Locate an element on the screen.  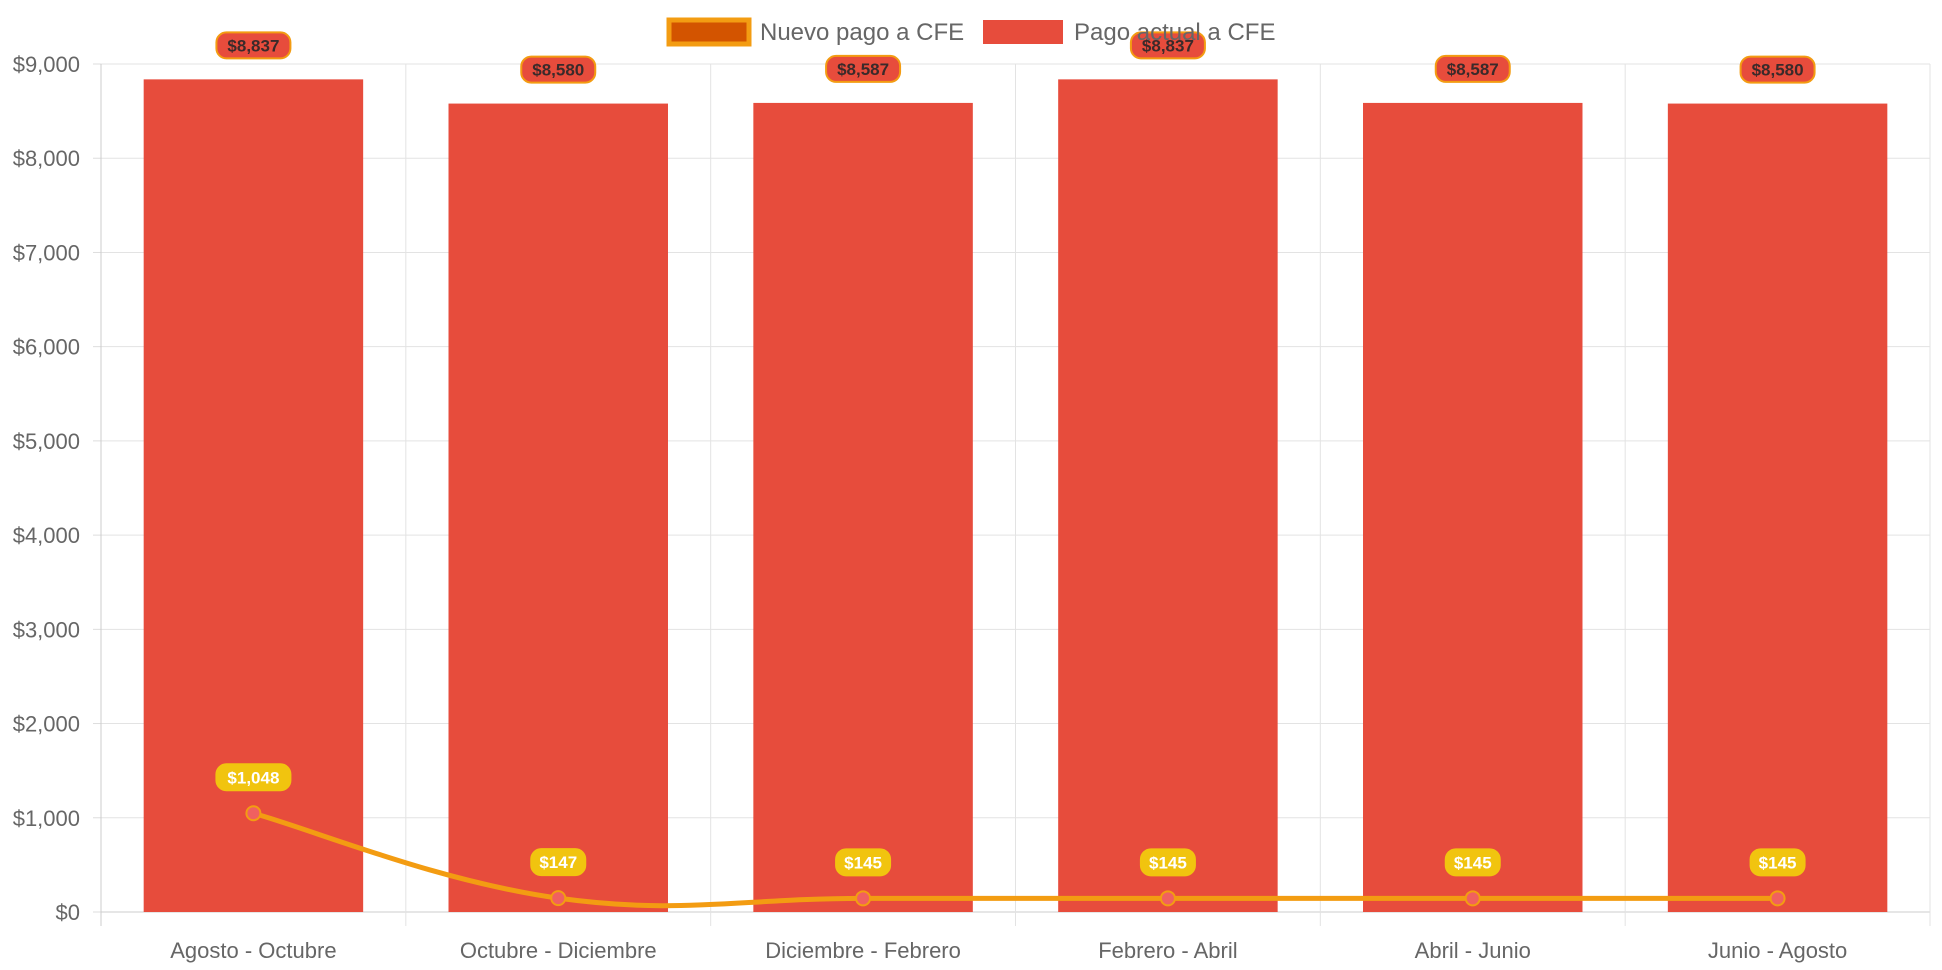
line-series is located at coordinates (1015, 857).